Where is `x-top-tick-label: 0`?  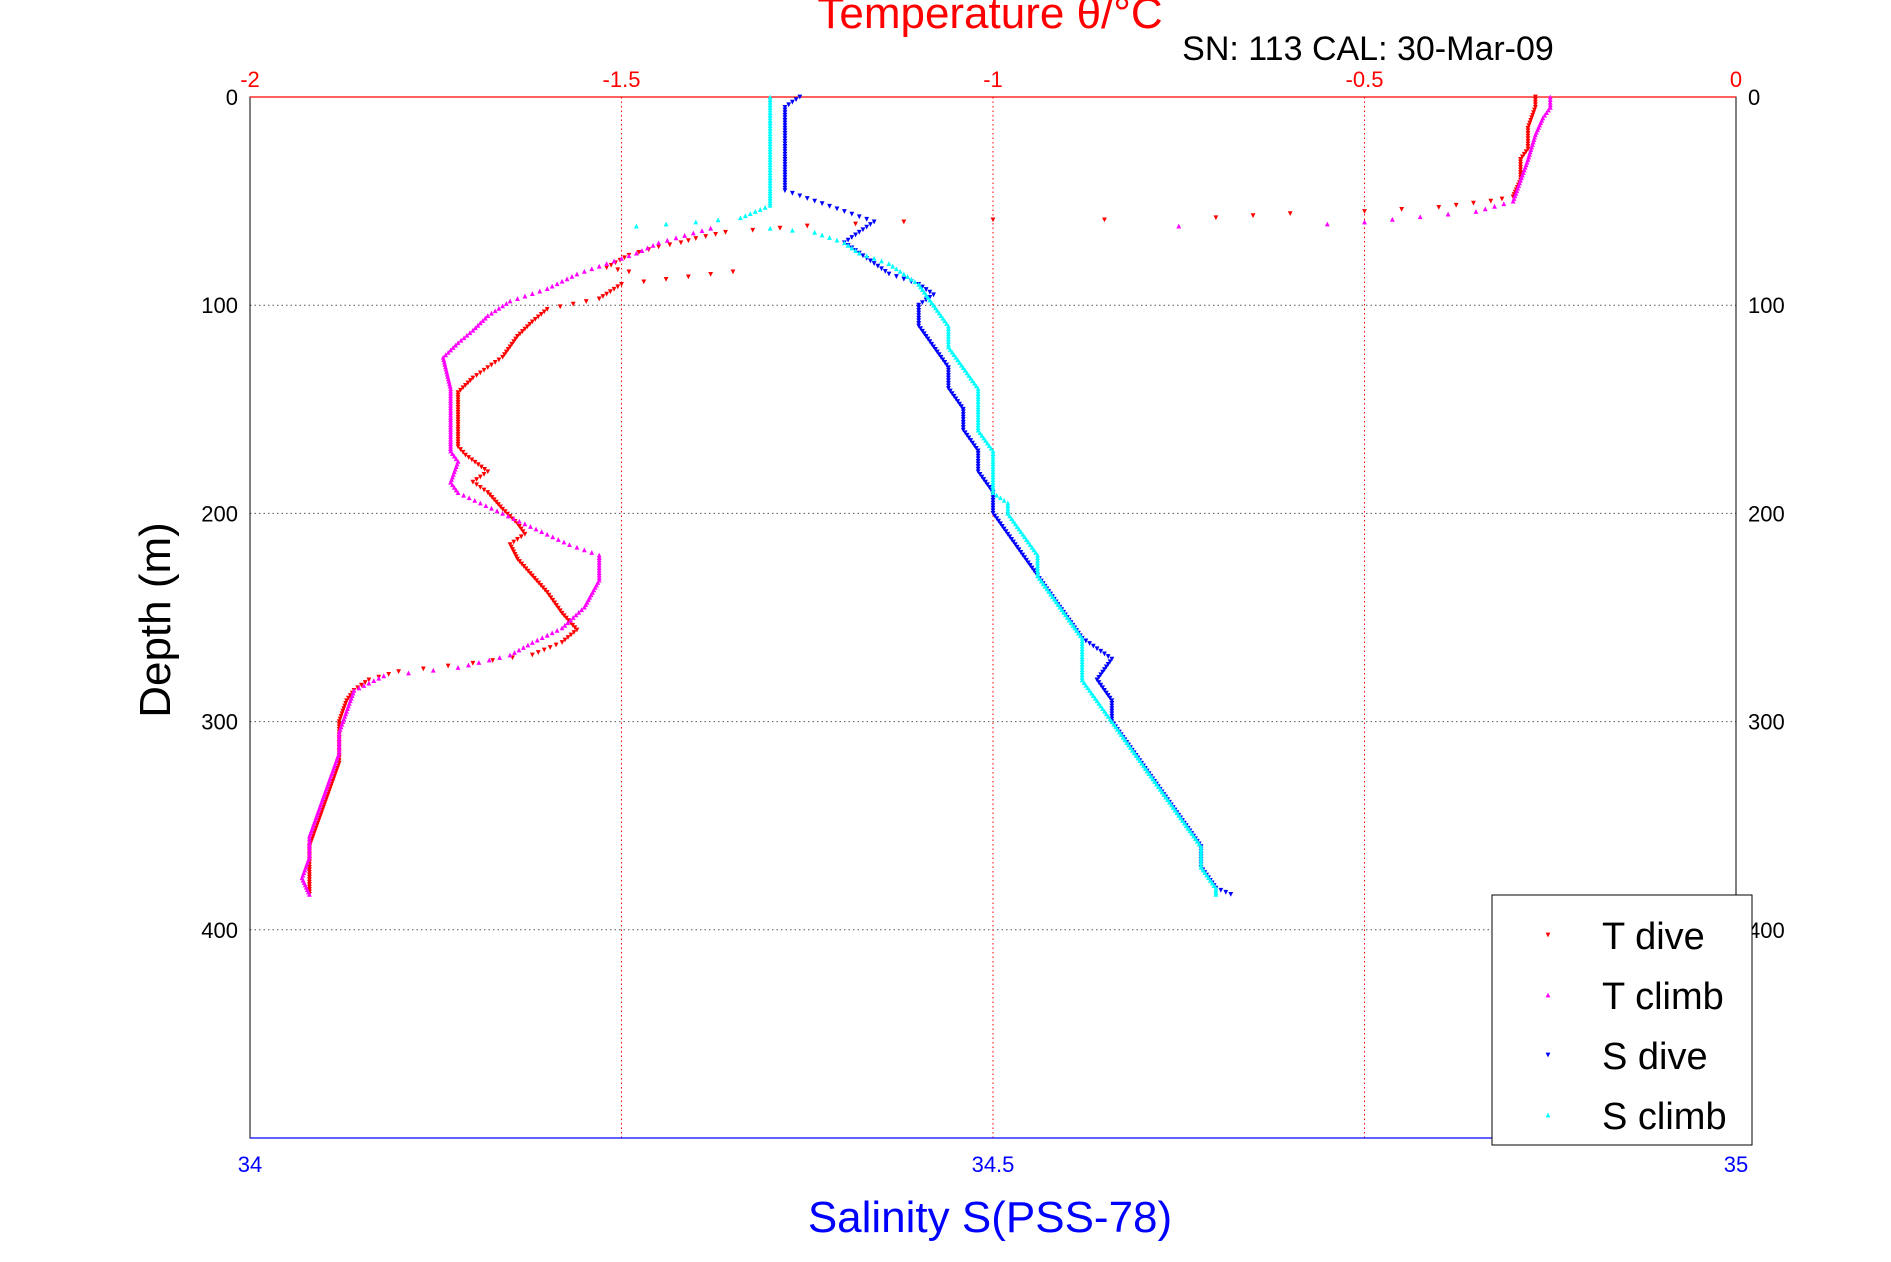 x-top-tick-label: 0 is located at coordinates (1736, 79).